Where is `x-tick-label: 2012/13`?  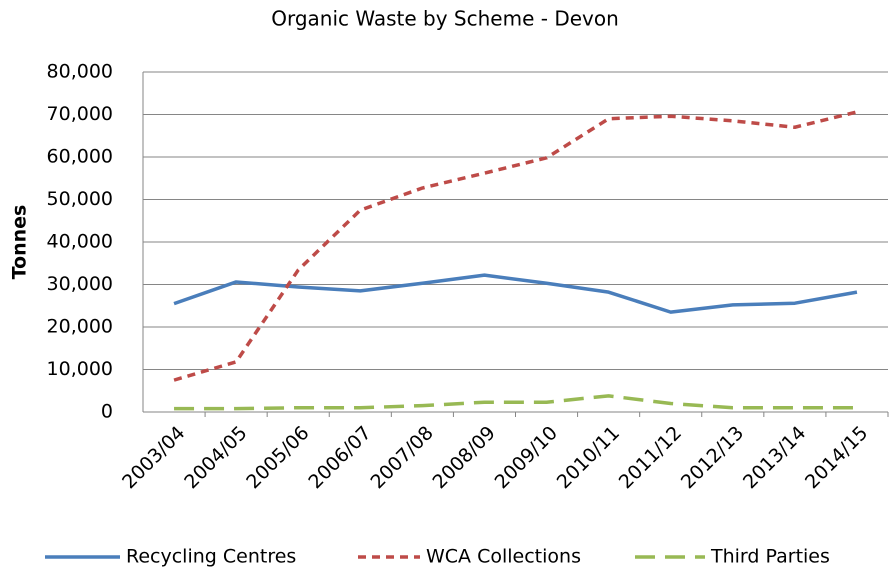
x-tick-label: 2012/13 is located at coordinates (712, 457).